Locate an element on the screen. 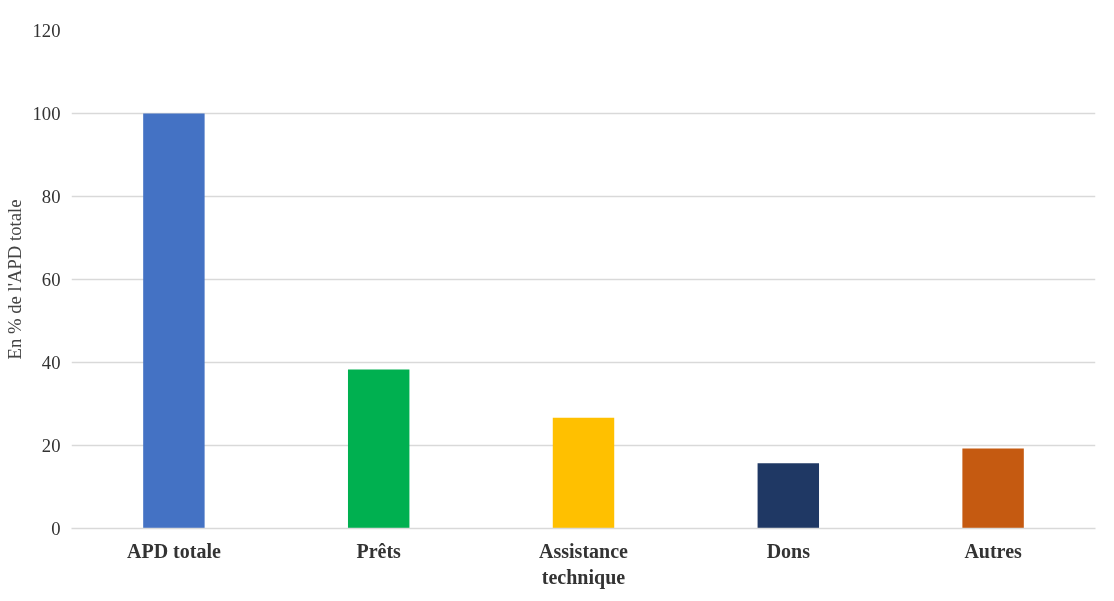 This screenshot has width=1114, height=601. x-tick-label: Prêts is located at coordinates (379, 550).